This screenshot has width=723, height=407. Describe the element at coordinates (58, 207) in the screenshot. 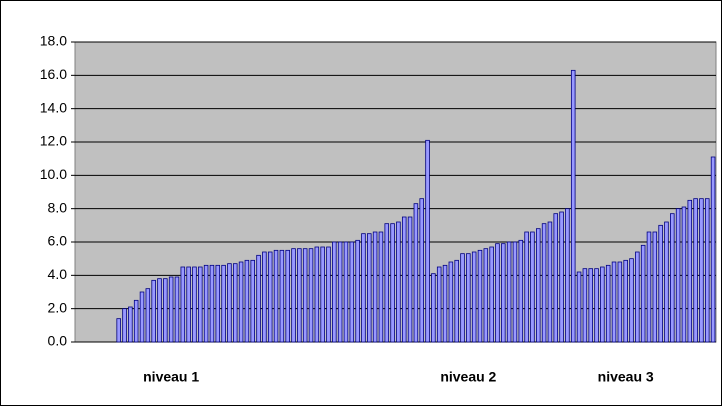

I see `y-tick-label: 8.0` at that location.